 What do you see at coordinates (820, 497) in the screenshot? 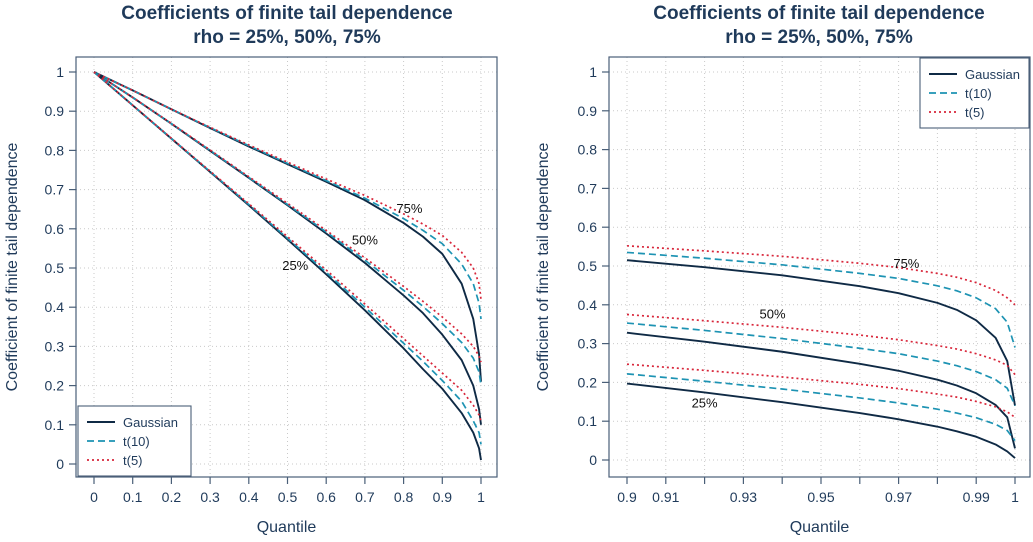
I see `x-tick-label: 0.95` at bounding box center [820, 497].